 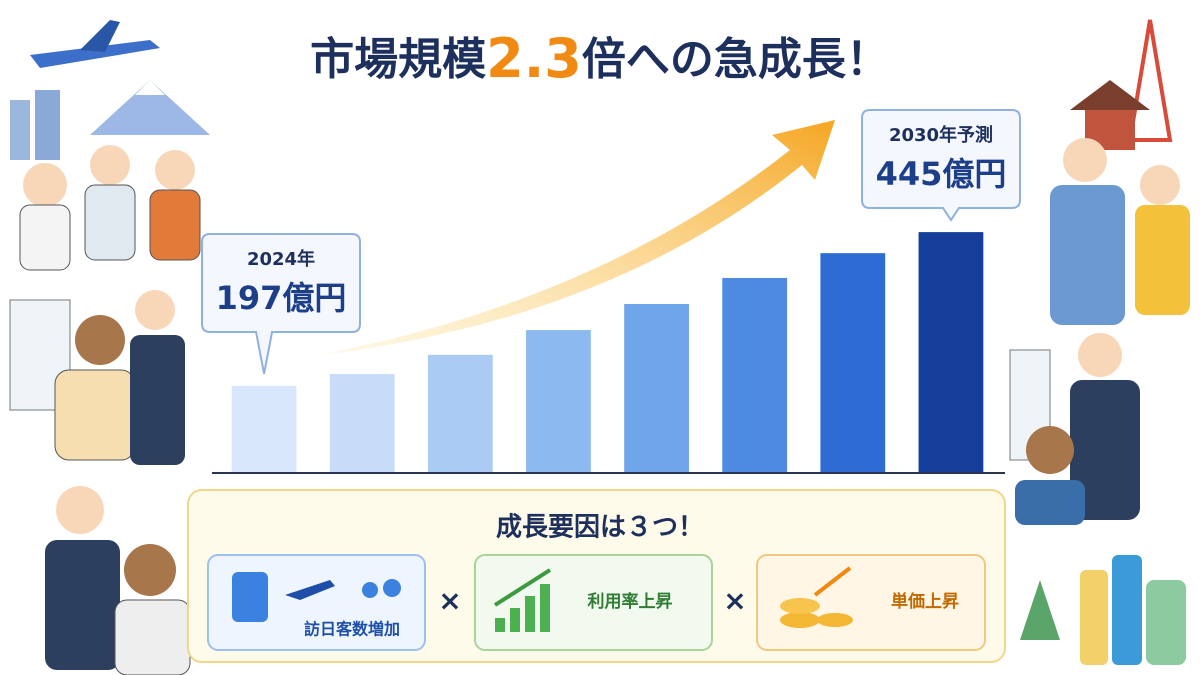 What do you see at coordinates (630, 601) in the screenshot?
I see `factor-label: 利用率上昇` at bounding box center [630, 601].